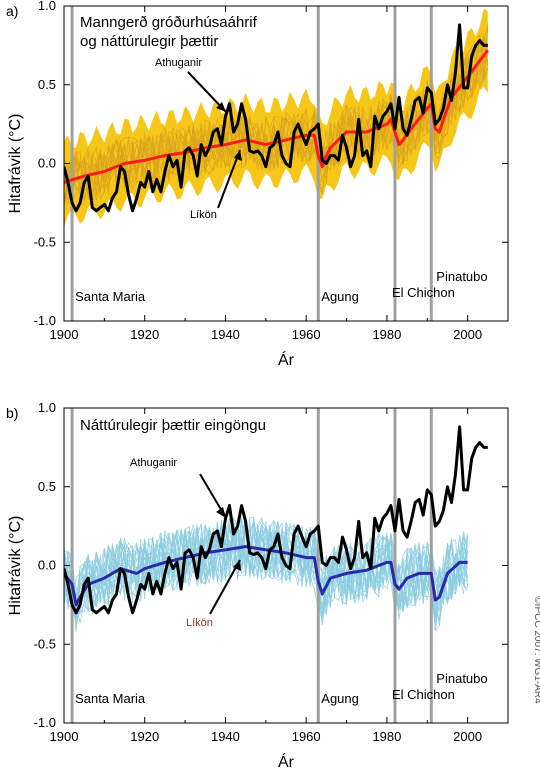 Image resolution: width=540 pixels, height=779 pixels. I want to click on panel-title-line2: og náttúrulegir þættir, so click(149, 41).